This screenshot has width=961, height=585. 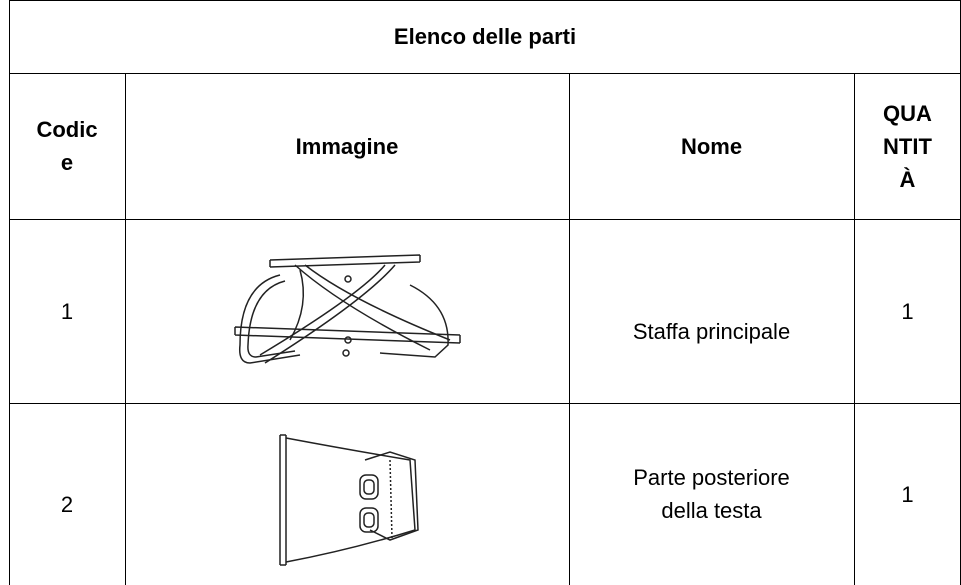 I want to click on header-text: Codice, so click(x=67, y=146).